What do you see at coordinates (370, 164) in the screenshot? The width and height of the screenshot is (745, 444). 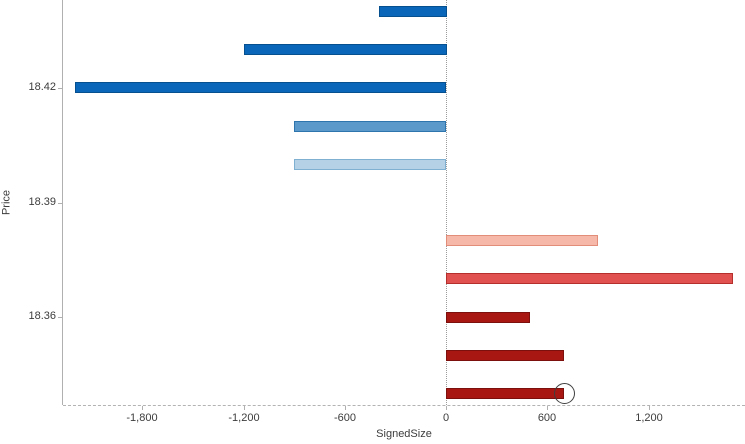 I see `bar-price-18.40` at bounding box center [370, 164].